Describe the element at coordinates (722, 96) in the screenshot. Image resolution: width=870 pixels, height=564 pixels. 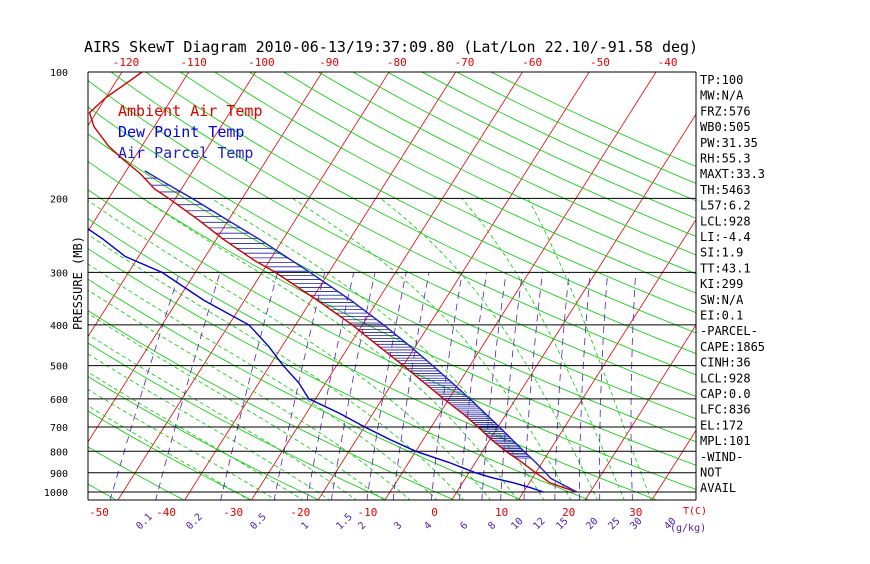
I see `stability-index-label: MW:N/A` at that location.